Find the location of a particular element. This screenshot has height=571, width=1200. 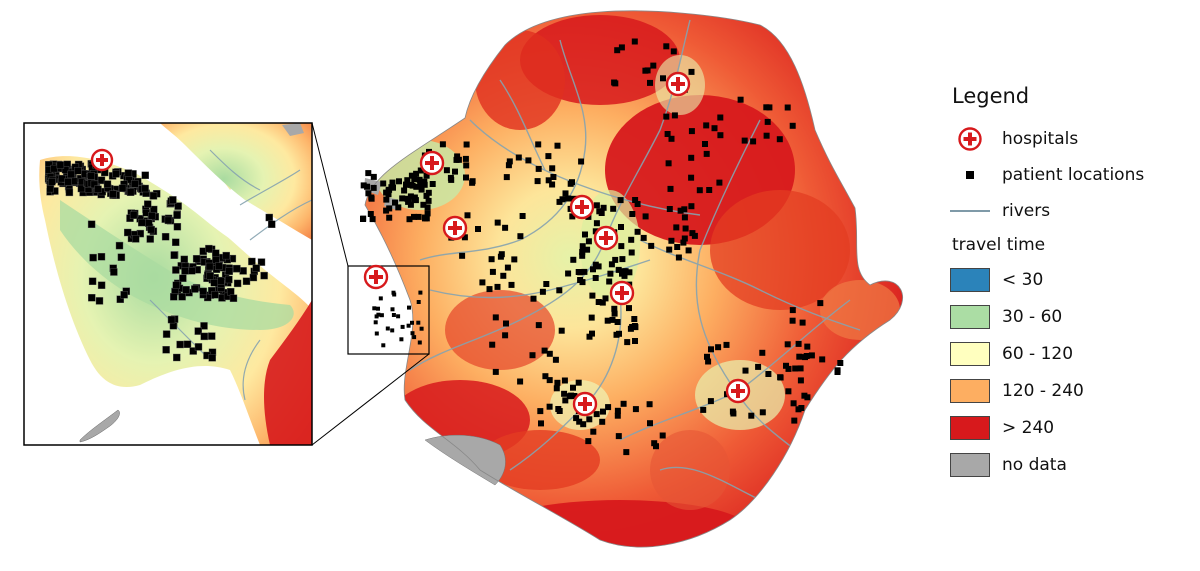

legend-item-label: patient locations is located at coordinates (1073, 175).